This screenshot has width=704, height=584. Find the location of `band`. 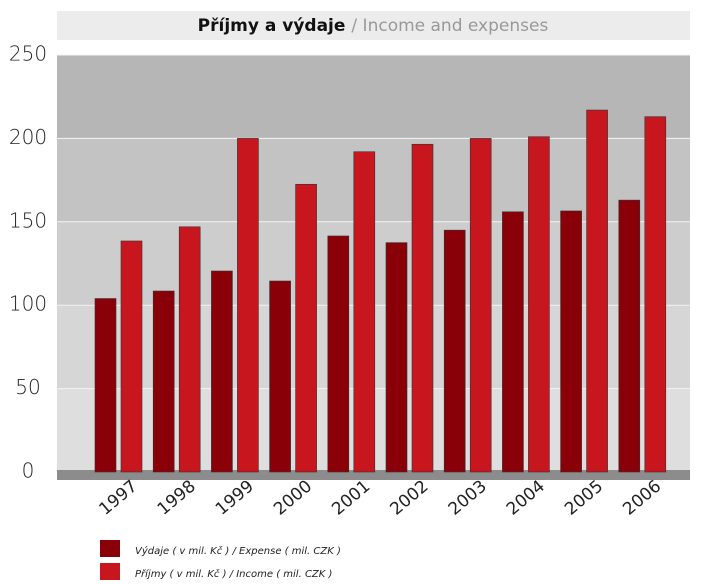

band is located at coordinates (373, 97).